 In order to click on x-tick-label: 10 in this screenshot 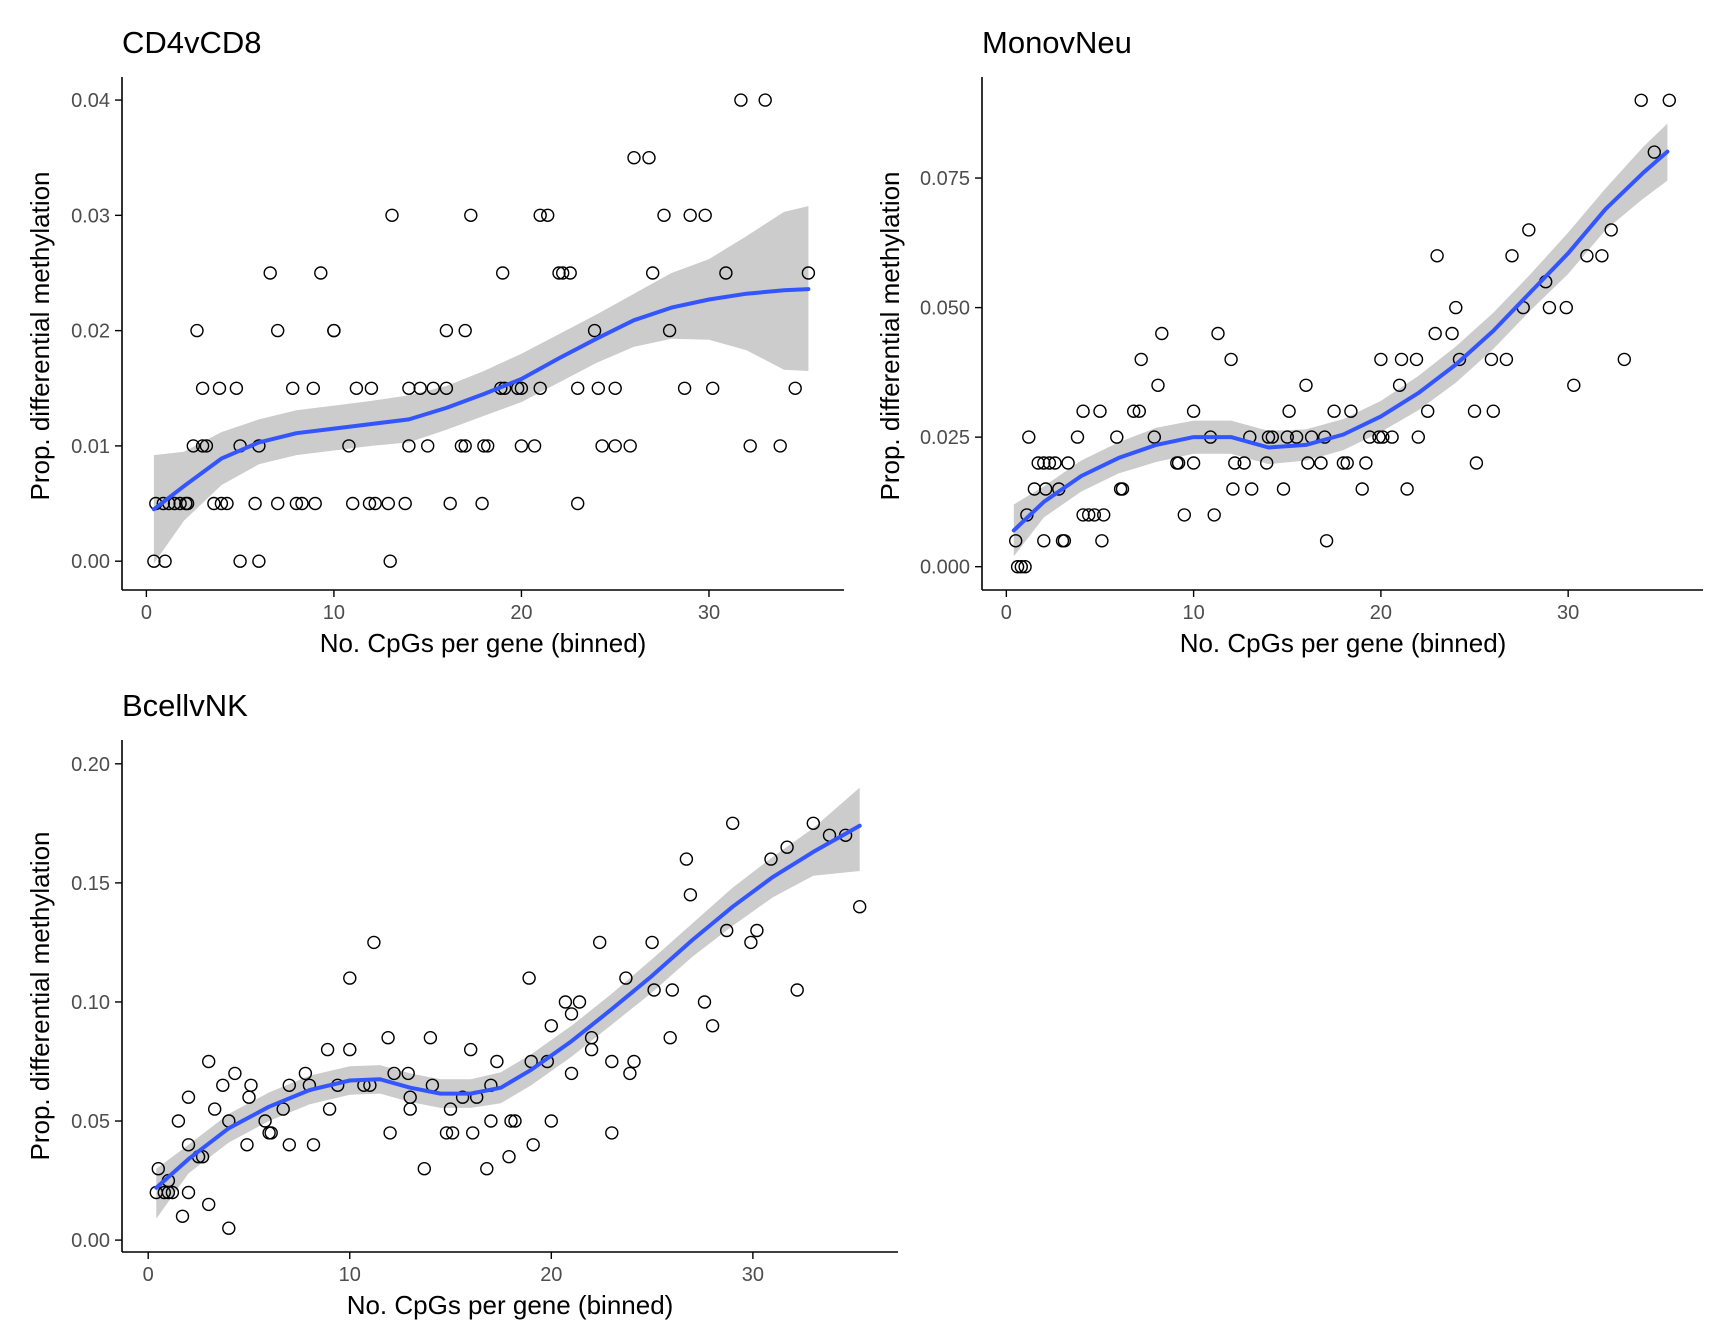, I will do `click(1193, 613)`.